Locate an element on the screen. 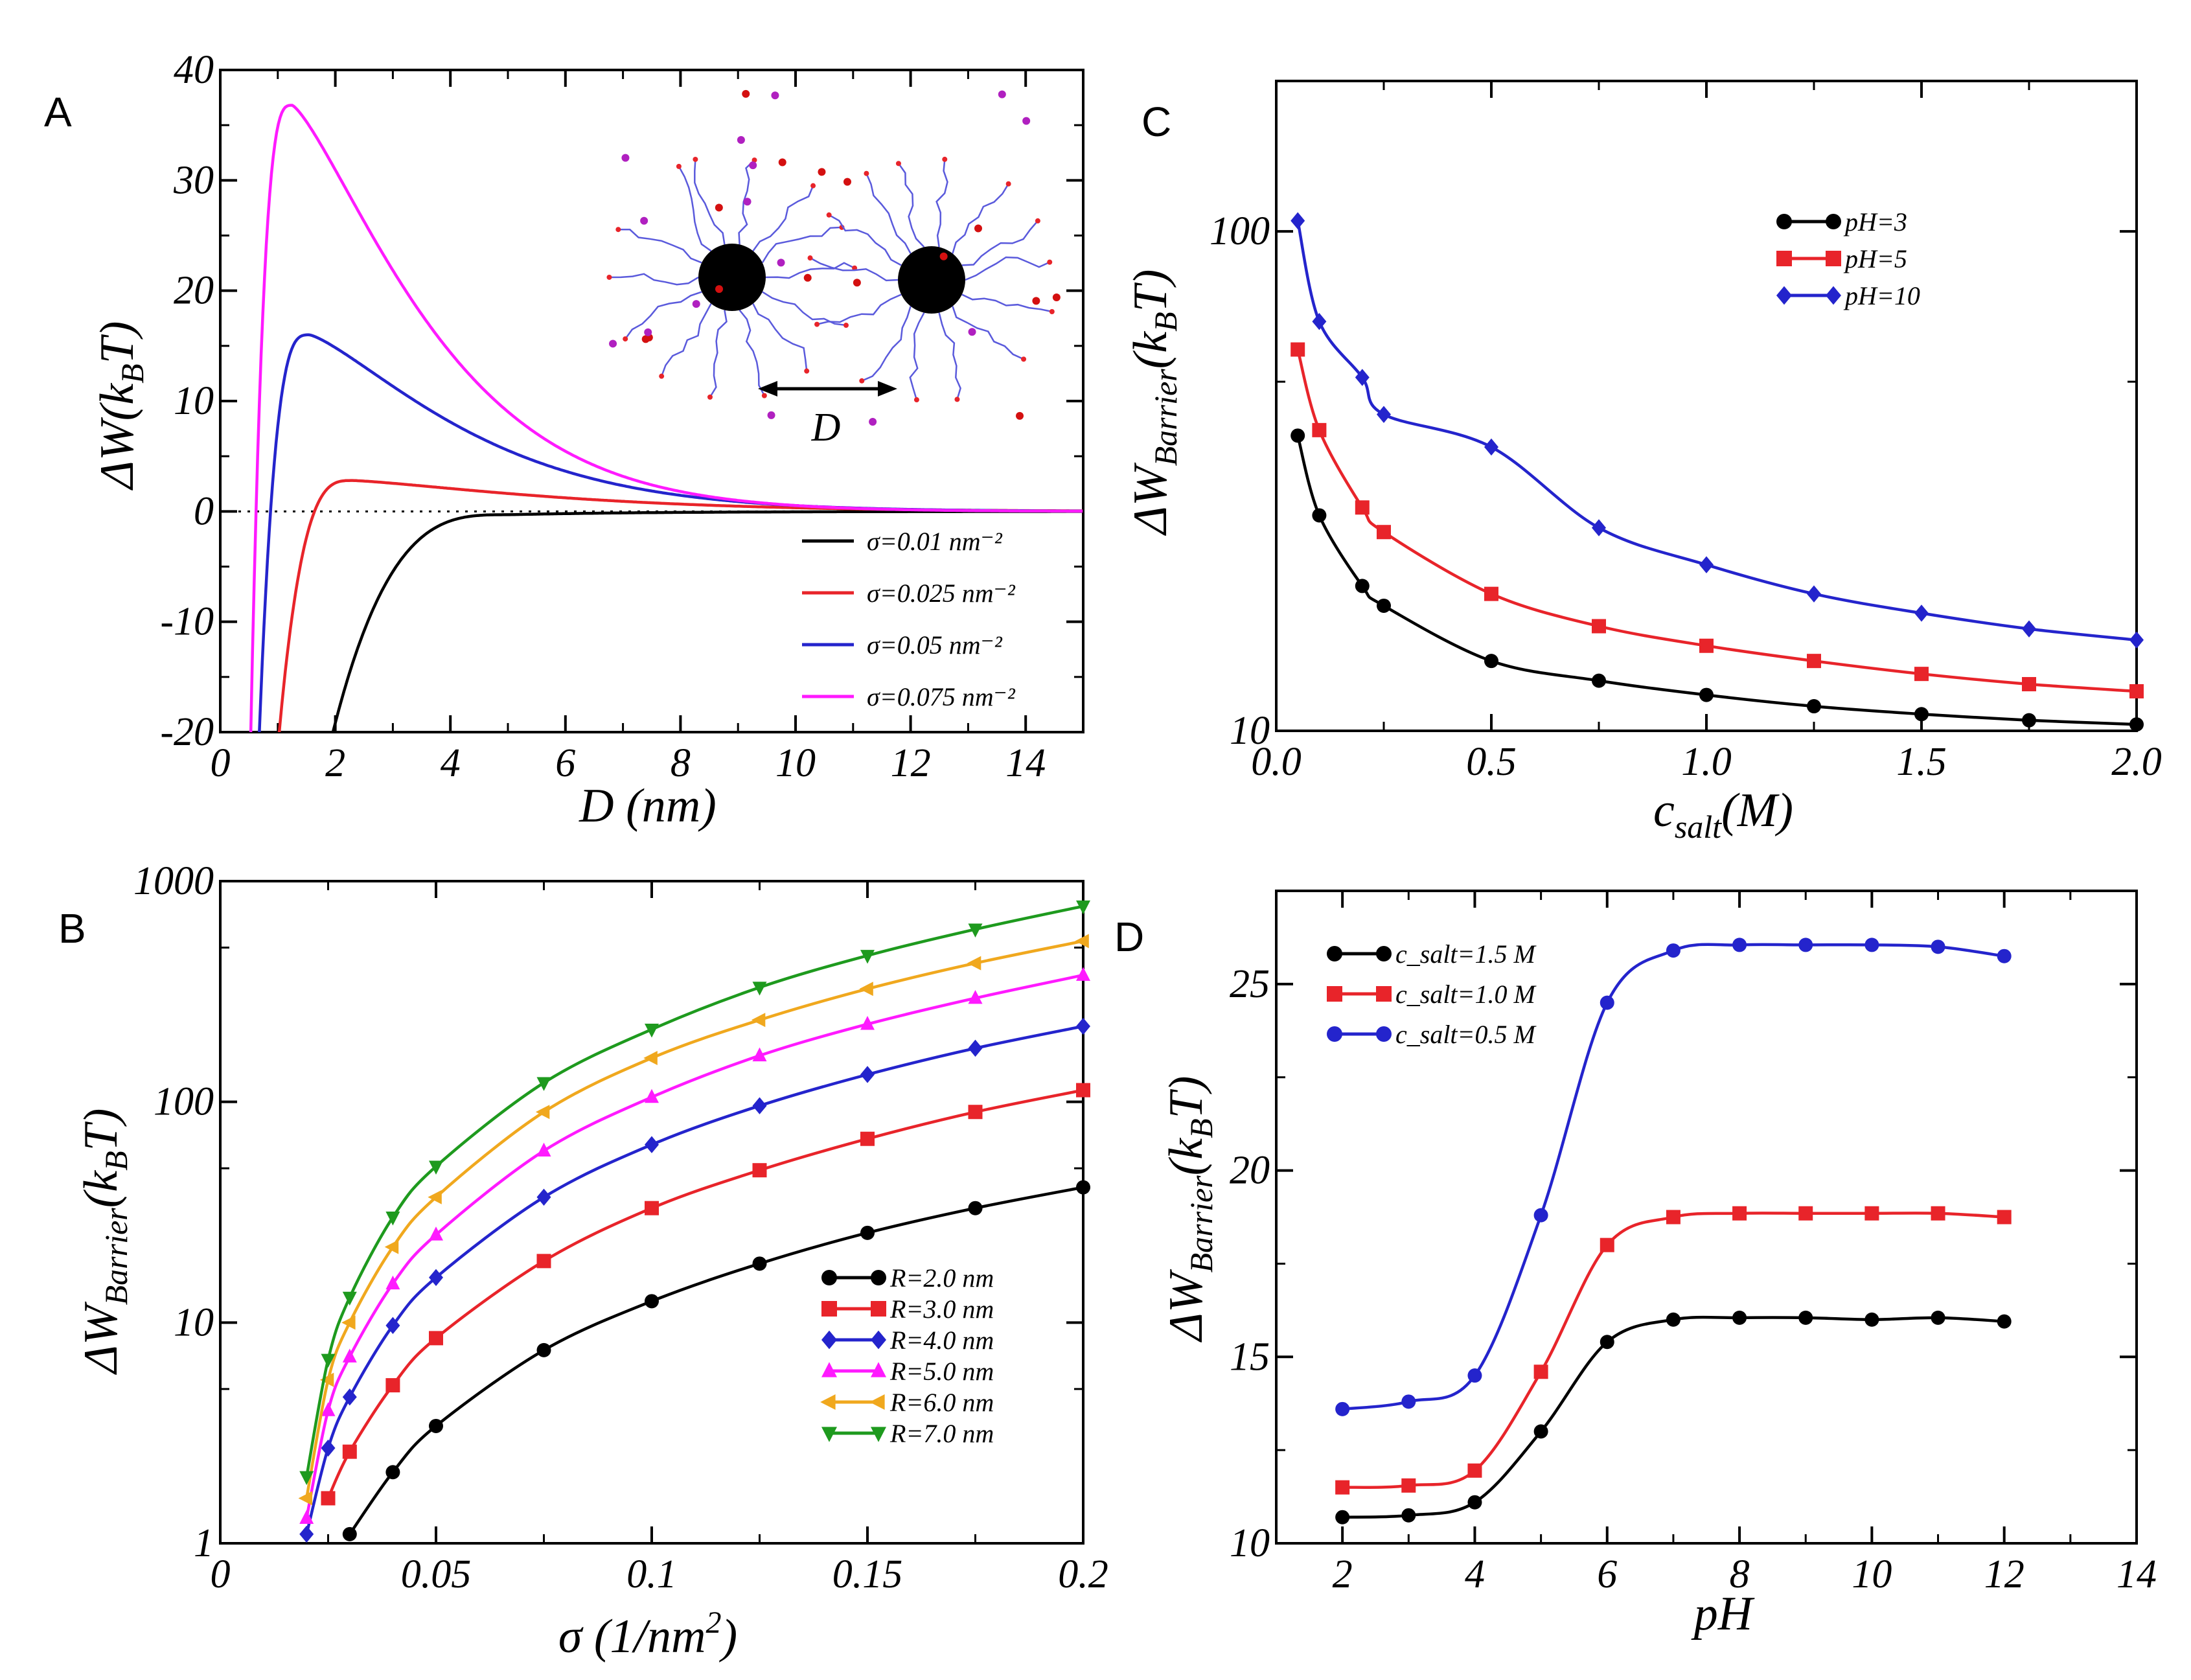  y-tick-label-a: -20 is located at coordinates (187, 732).